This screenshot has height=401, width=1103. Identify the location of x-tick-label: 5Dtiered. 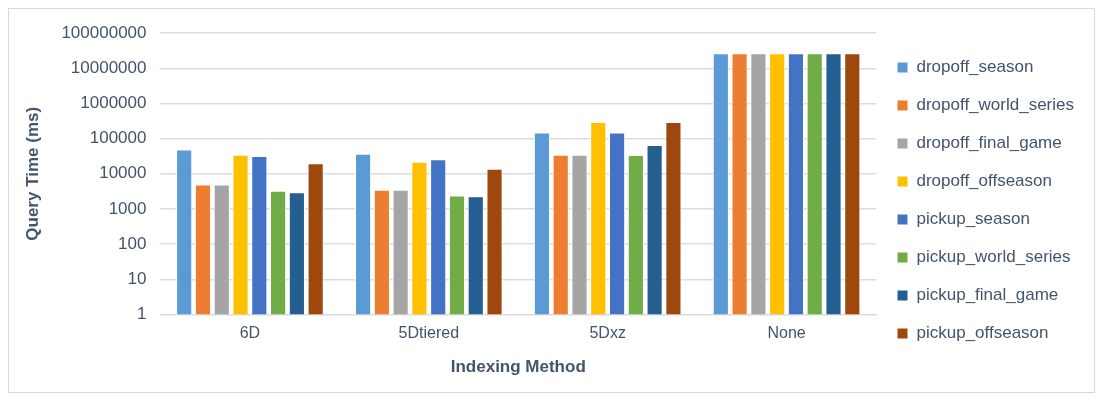
(429, 333).